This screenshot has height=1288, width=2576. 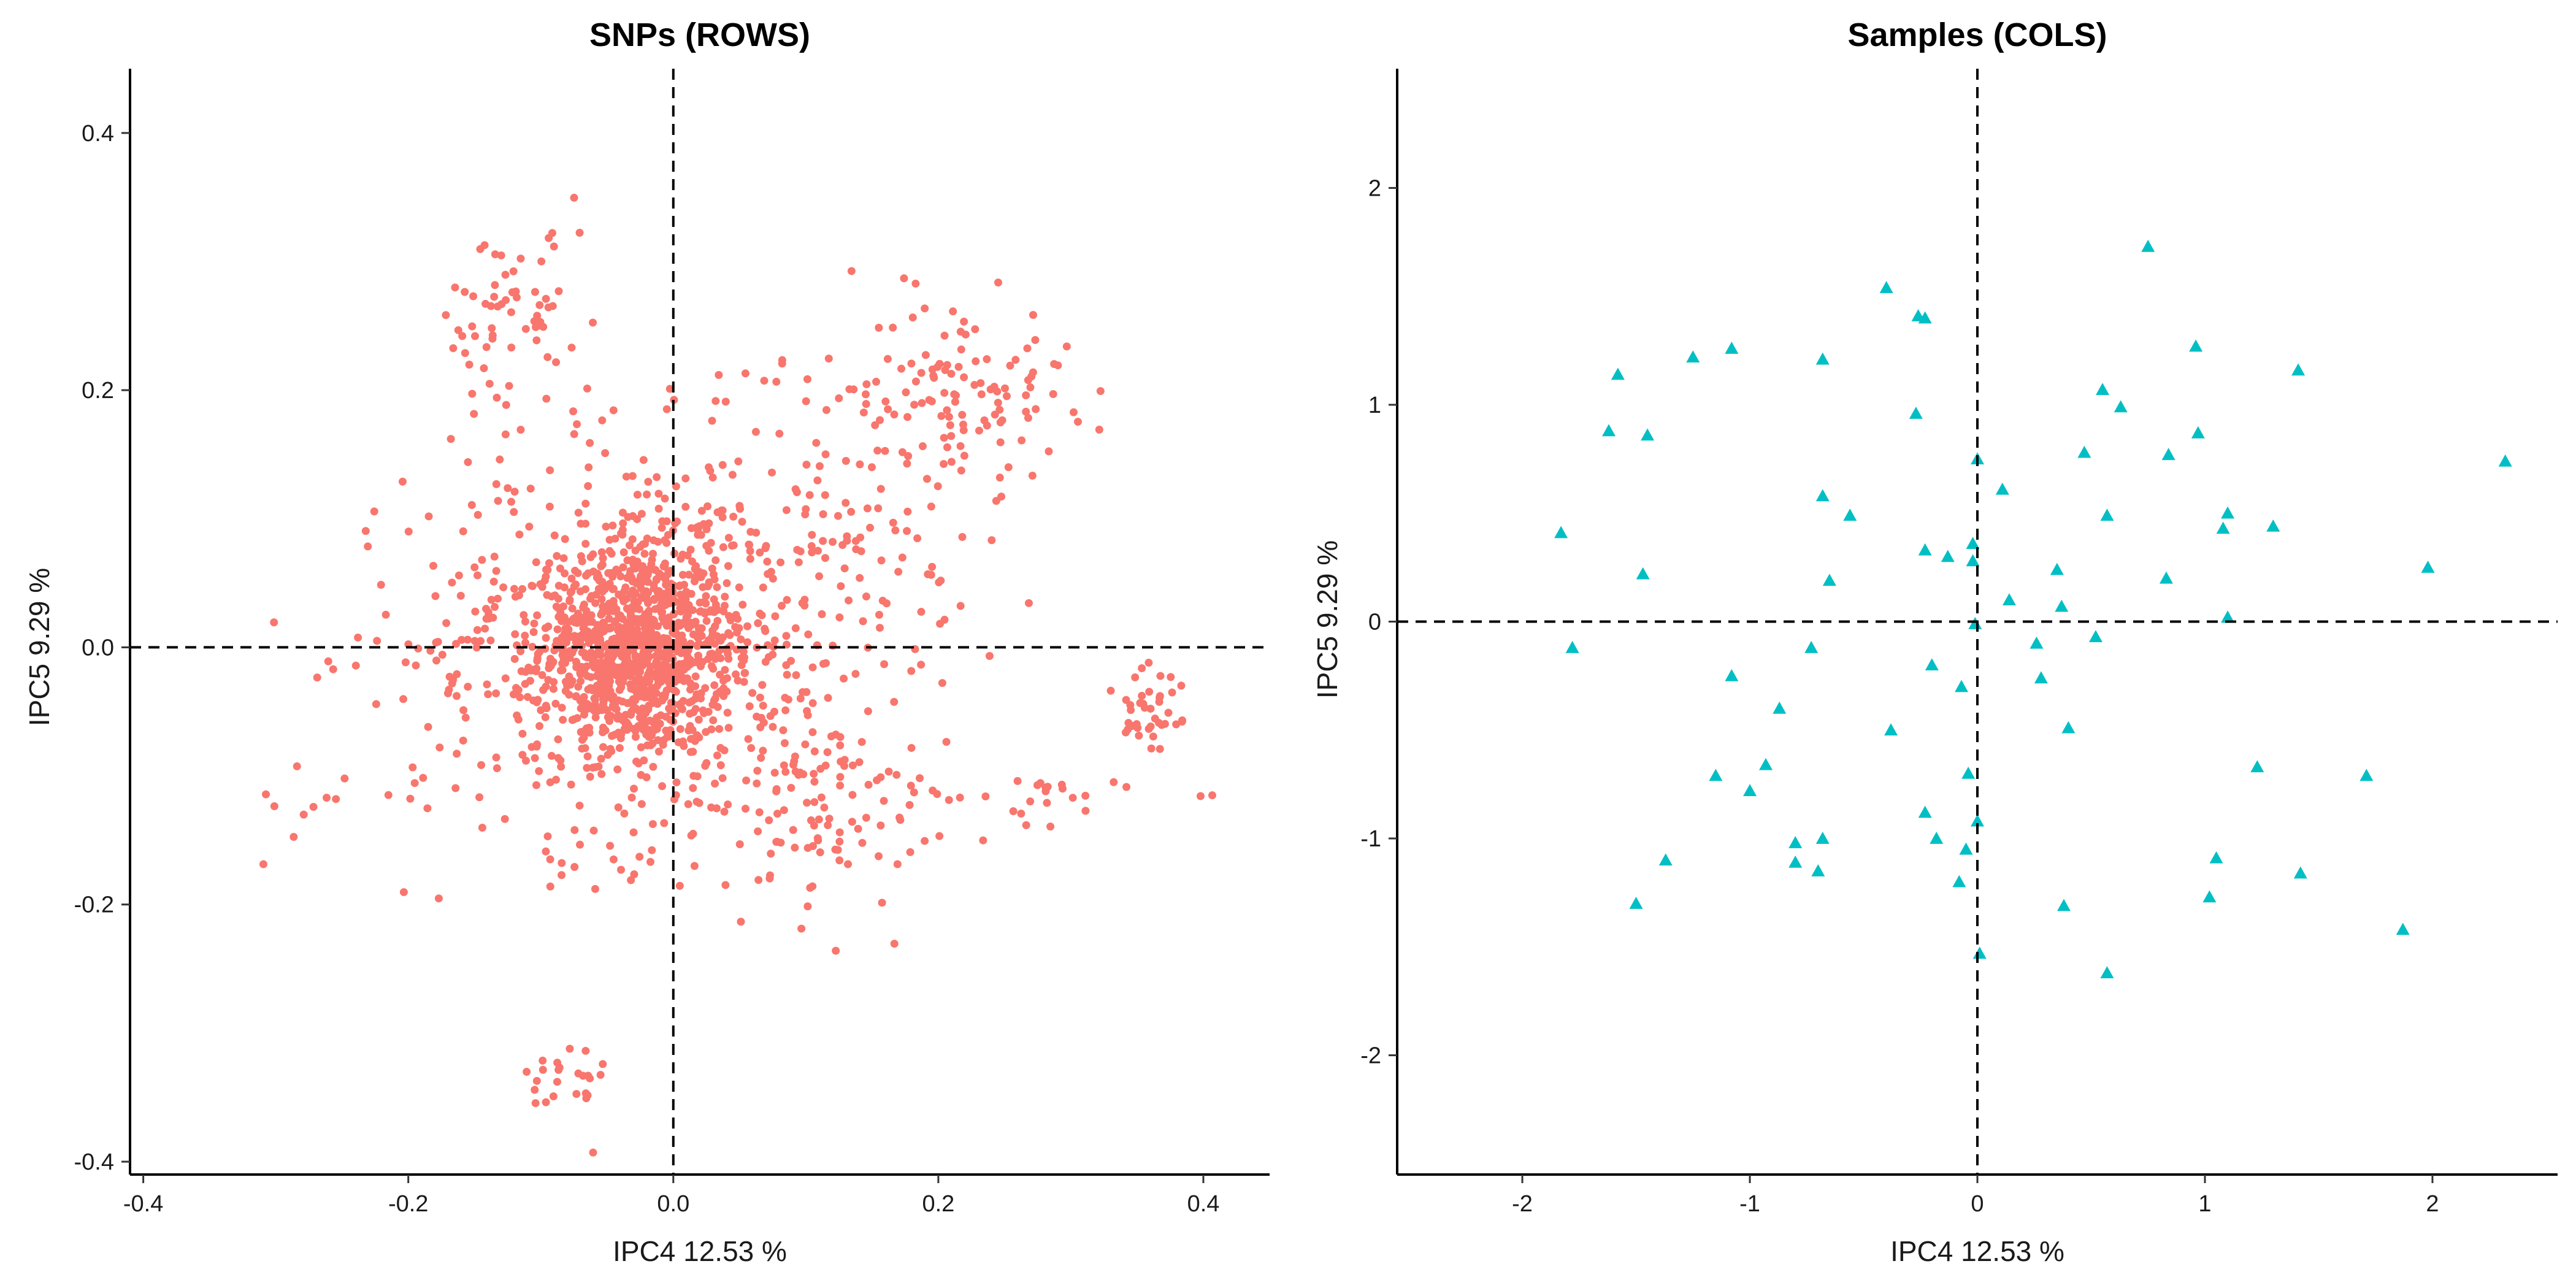 What do you see at coordinates (102, 648) in the screenshot?
I see `y-axis-ticks: -0.4 -0.2 0.0 0.2 0.4` at bounding box center [102, 648].